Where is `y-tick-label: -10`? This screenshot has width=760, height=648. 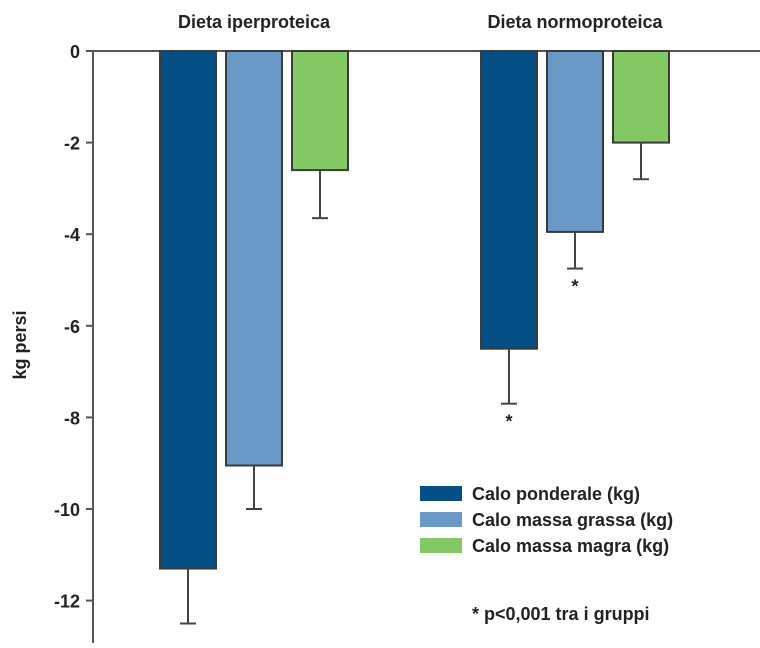 y-tick-label: -10 is located at coordinates (67, 510).